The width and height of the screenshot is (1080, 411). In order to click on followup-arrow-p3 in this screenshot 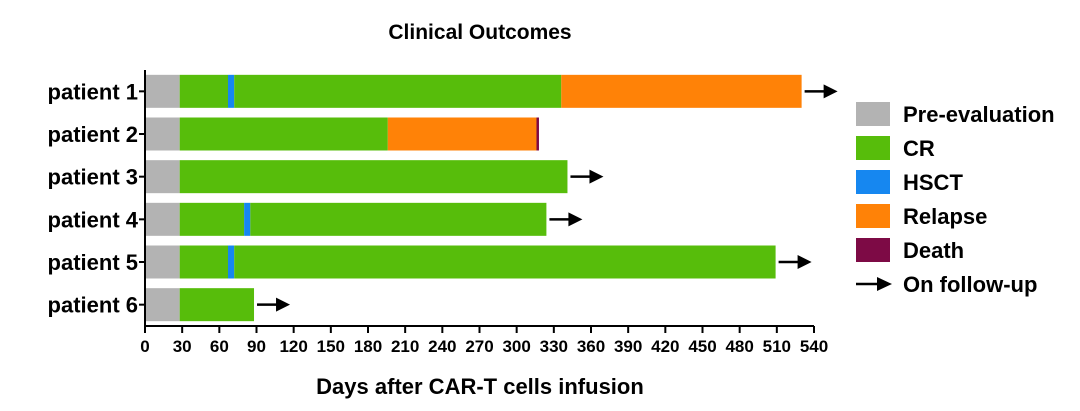, I will do `click(587, 176)`.